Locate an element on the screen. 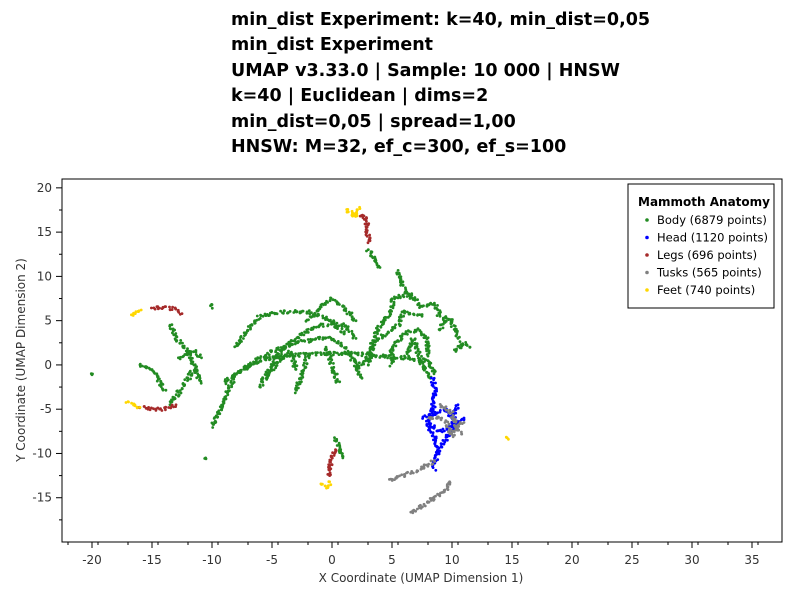 This screenshot has height=600, width=800. x-tick-label: -10 is located at coordinates (212, 560).